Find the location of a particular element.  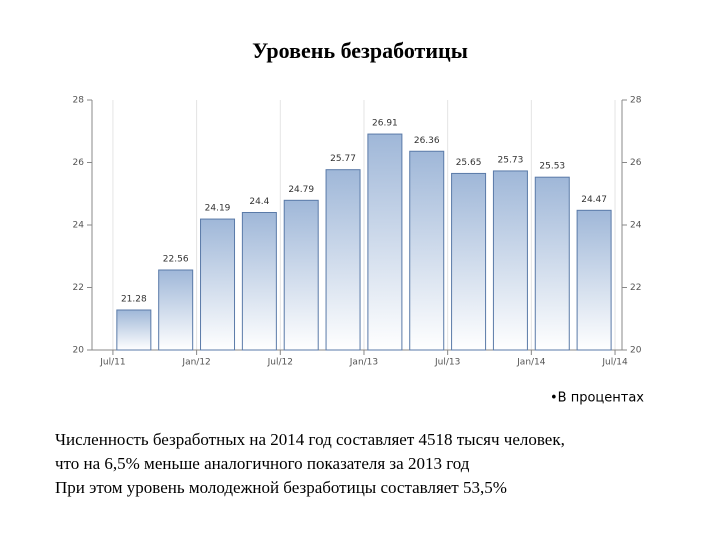

value-label: 24.19 is located at coordinates (218, 209).